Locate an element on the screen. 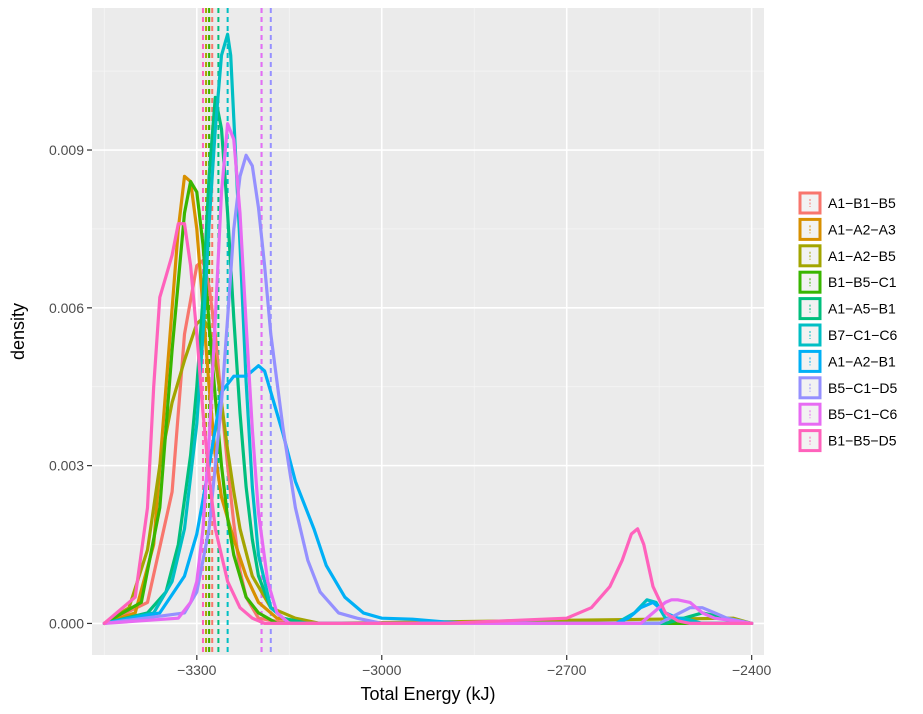 The image size is (923, 714). y-axis-ticks: 0.000 0.003 0.006 0.009 is located at coordinates (70, 386).